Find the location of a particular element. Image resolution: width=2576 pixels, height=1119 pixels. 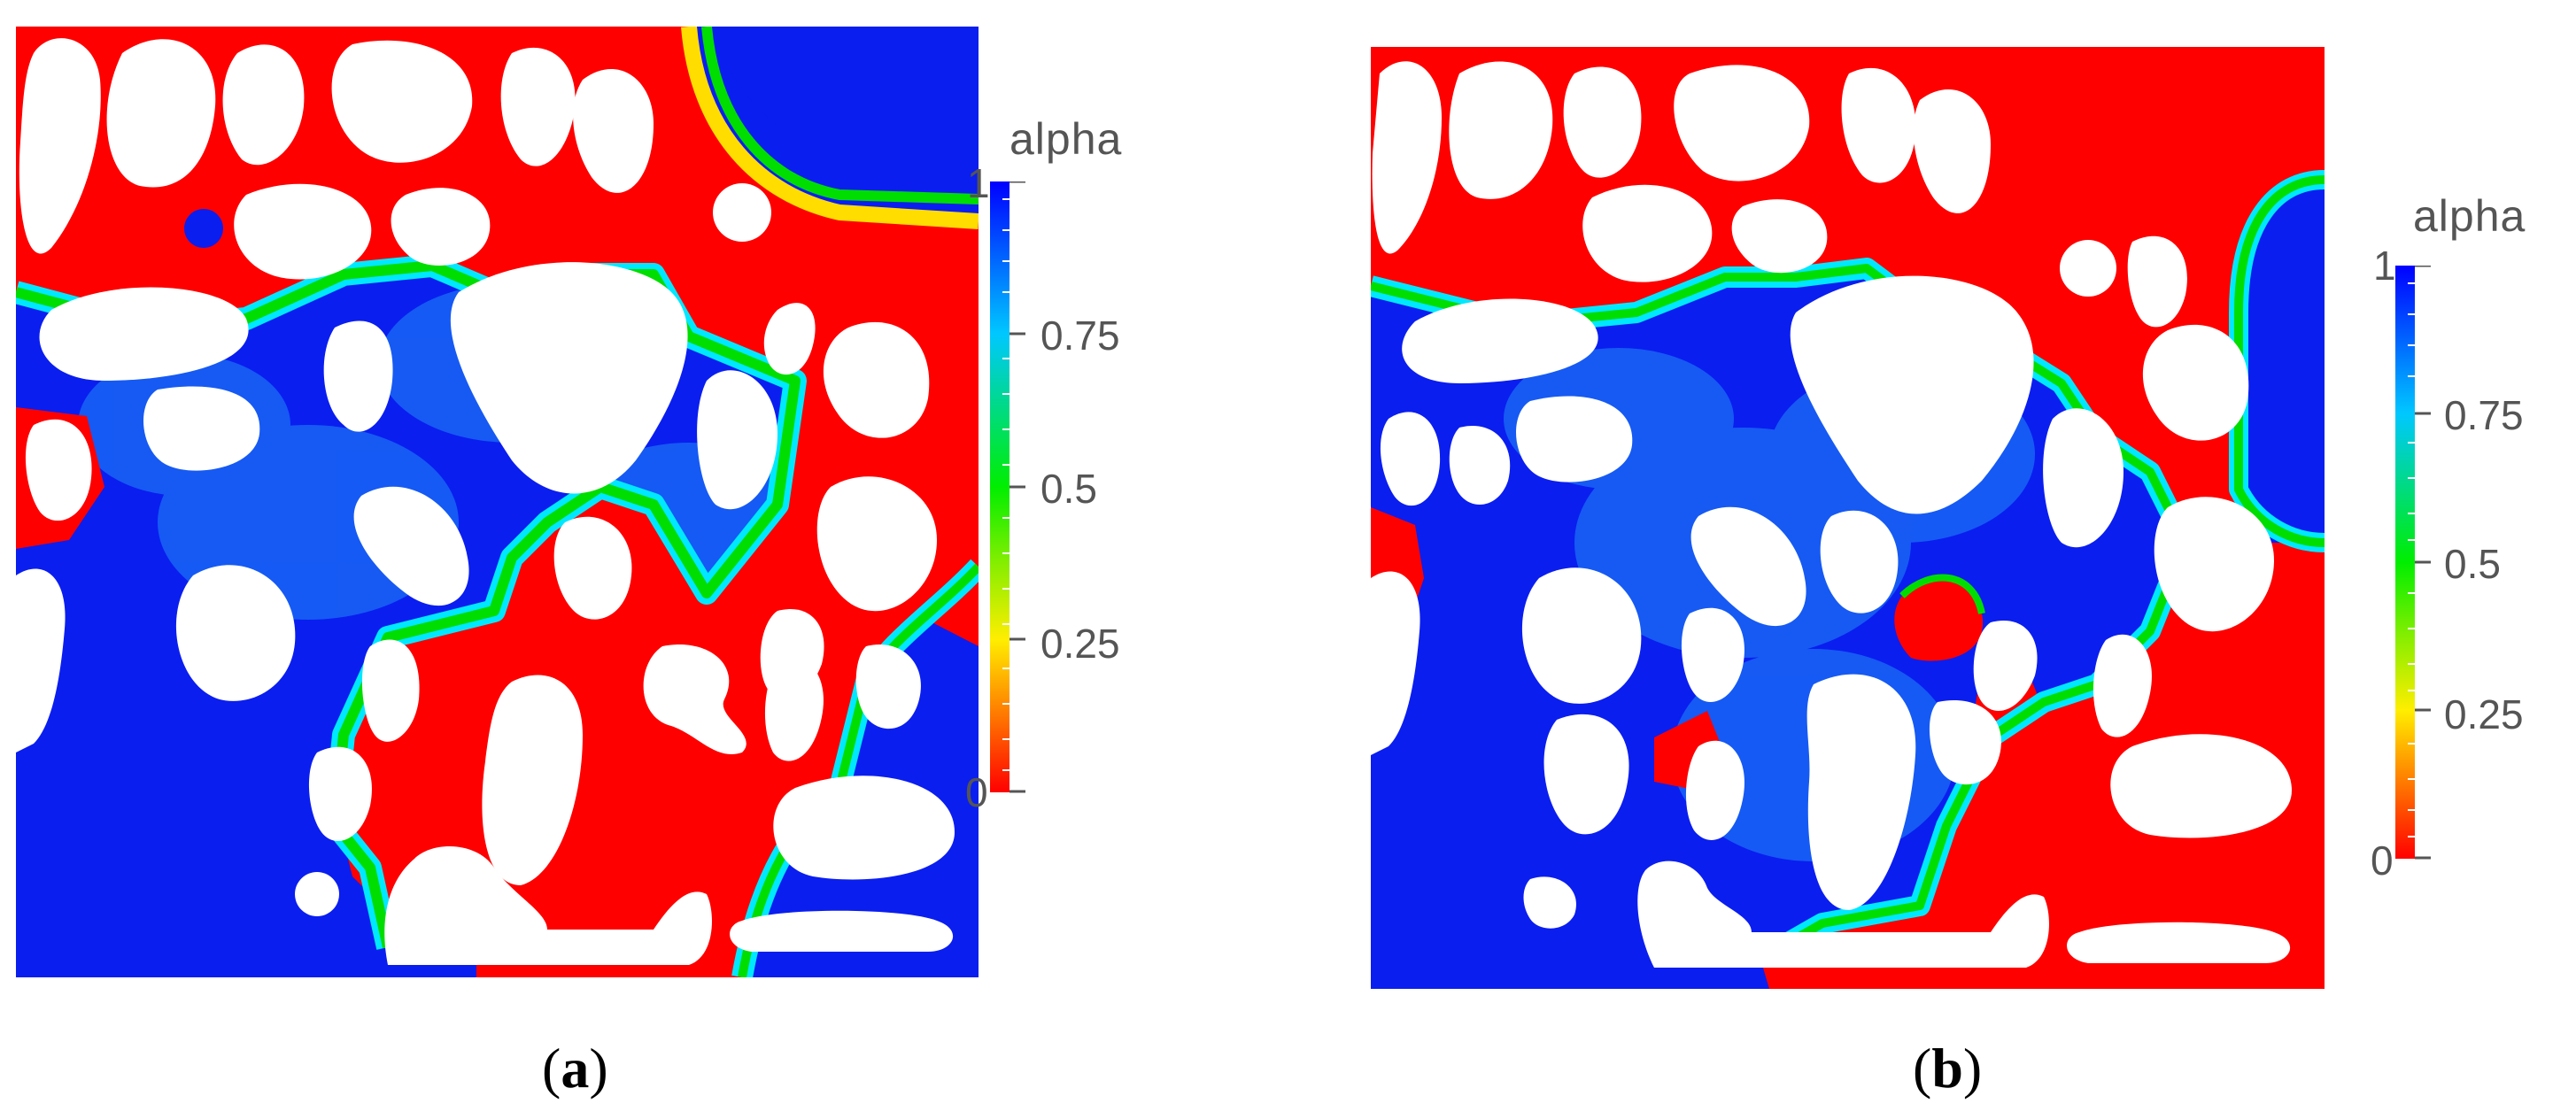

colorbar-tick-a-025: 0.25 is located at coordinates (1080, 644).